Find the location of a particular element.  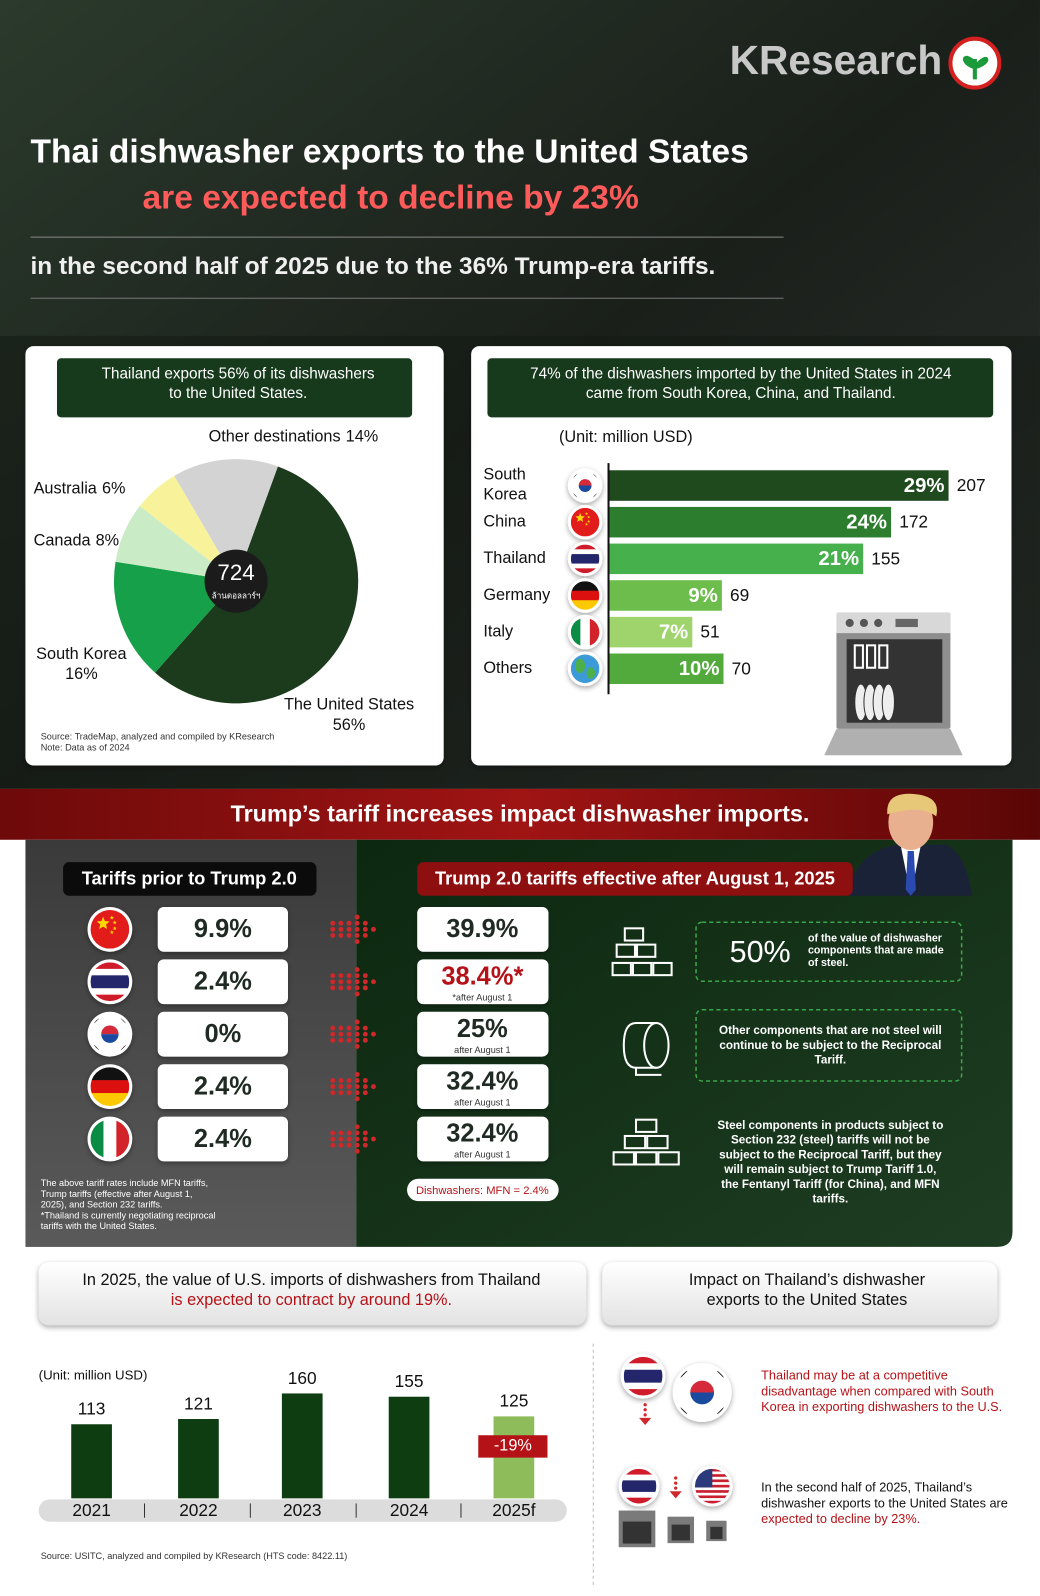

hair is located at coordinates (912, 805).